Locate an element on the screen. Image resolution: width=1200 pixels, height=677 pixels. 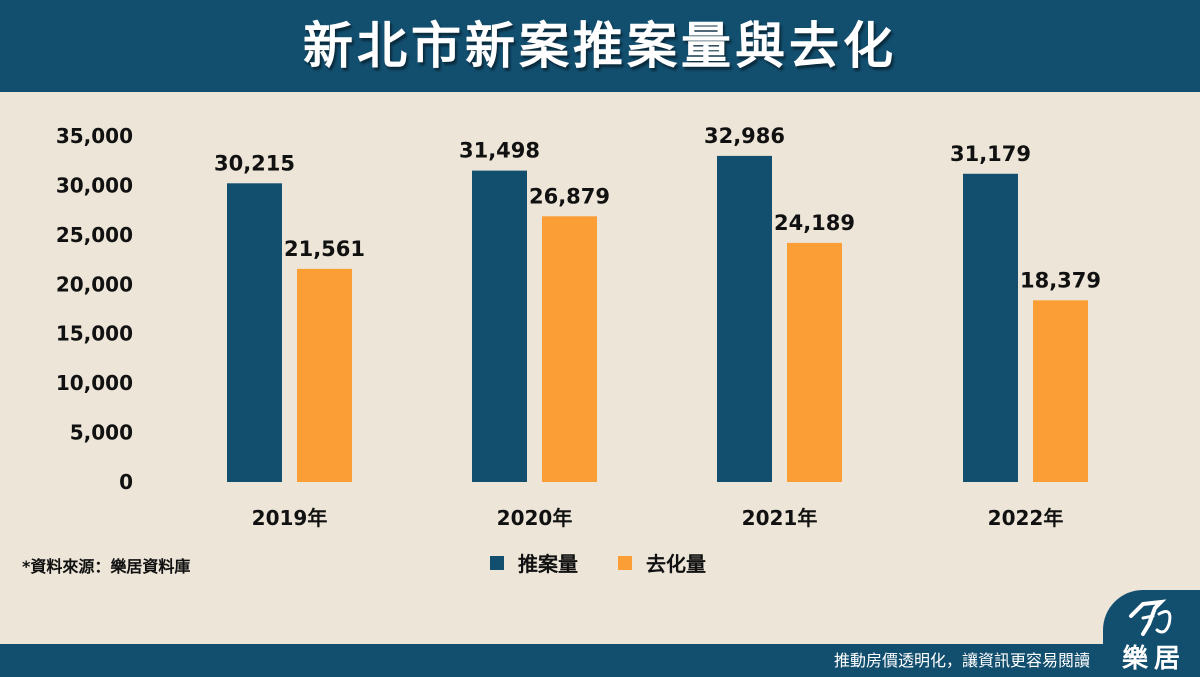
y-tick-label: 5,000 is located at coordinates (101, 433).